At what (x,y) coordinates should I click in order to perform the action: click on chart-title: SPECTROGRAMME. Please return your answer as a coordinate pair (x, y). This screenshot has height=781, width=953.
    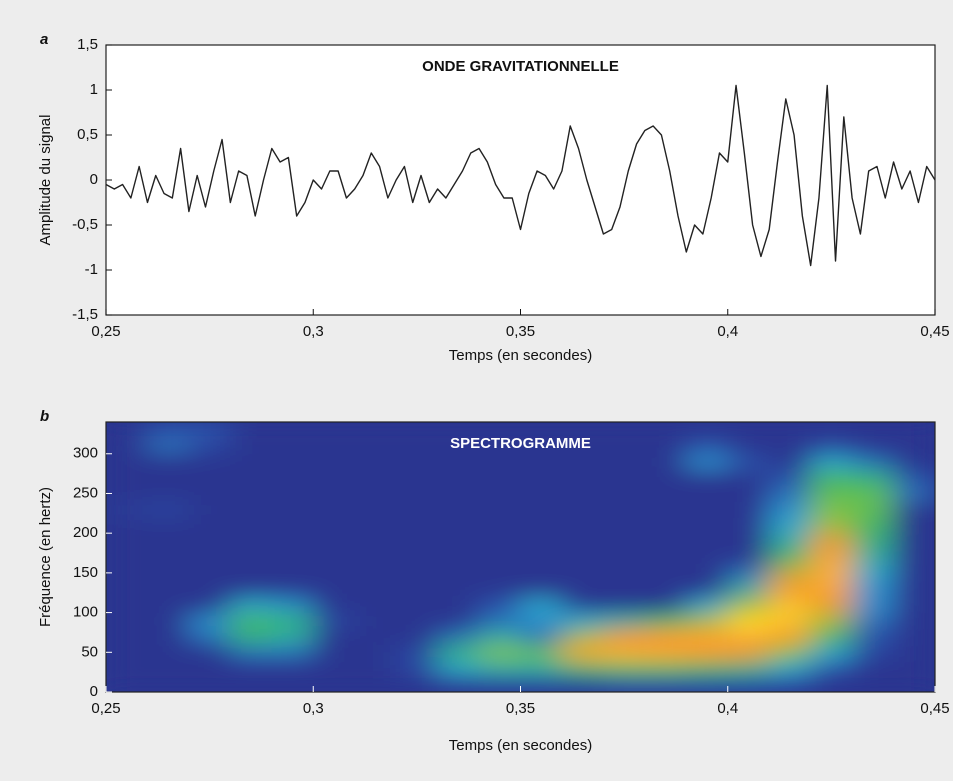
    Looking at the image, I should click on (520, 443).